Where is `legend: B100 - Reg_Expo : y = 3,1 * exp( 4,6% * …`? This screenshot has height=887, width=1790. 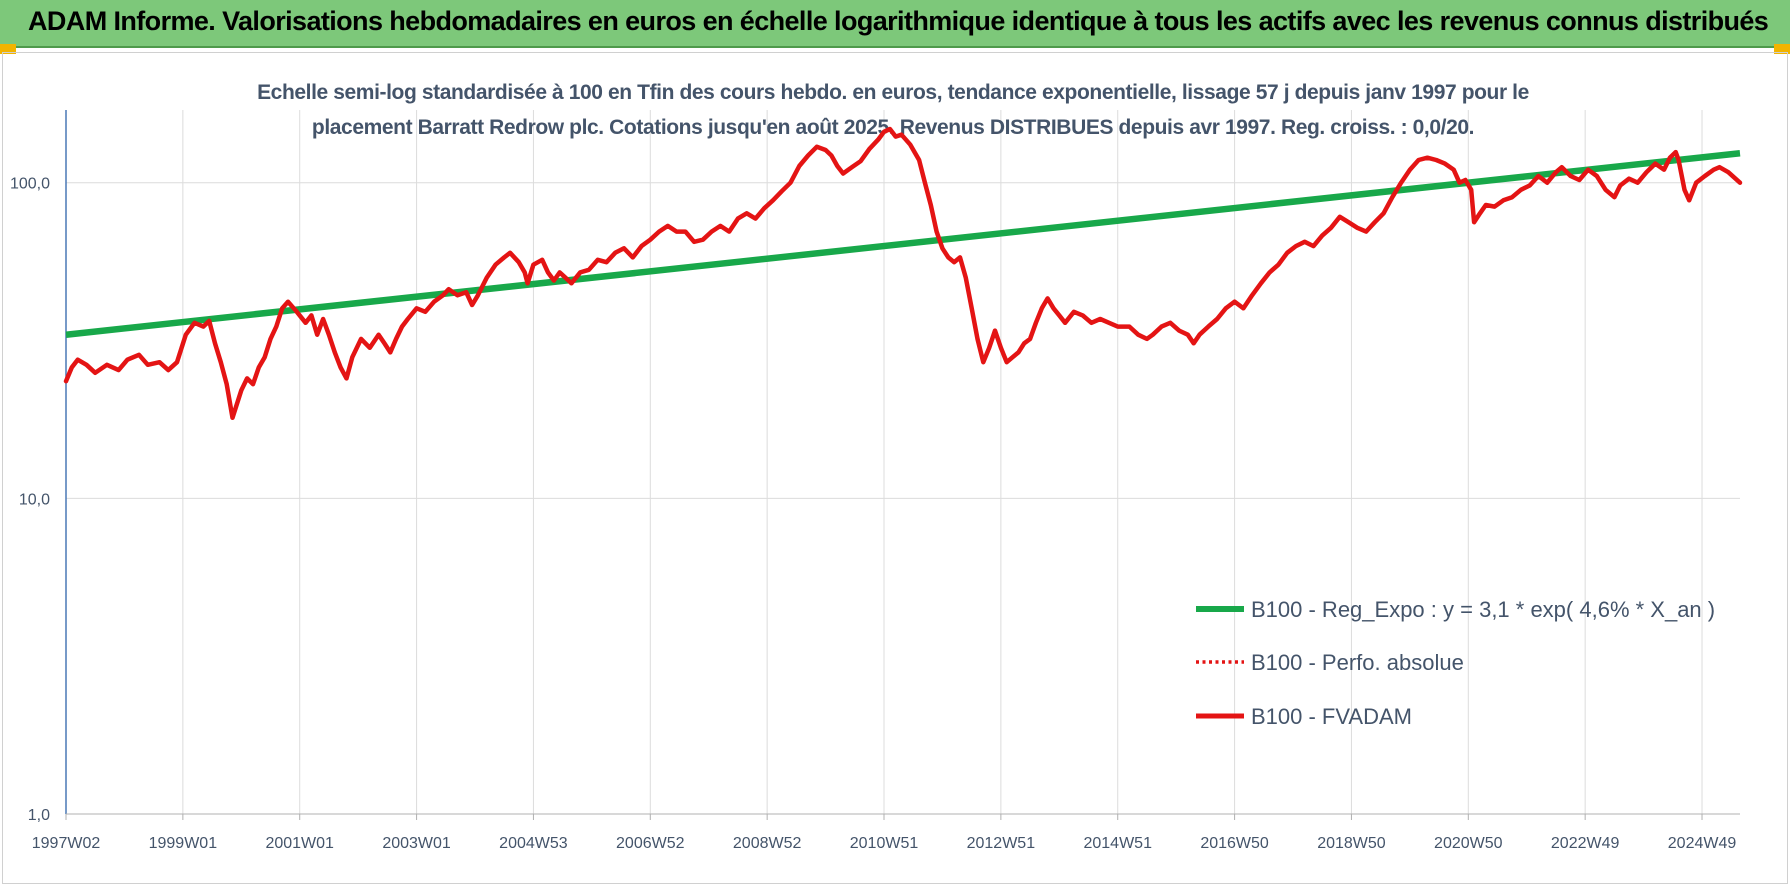 legend: B100 - Reg_Expo : y = 3,1 * exp( 4,6% * … is located at coordinates (1455, 663).